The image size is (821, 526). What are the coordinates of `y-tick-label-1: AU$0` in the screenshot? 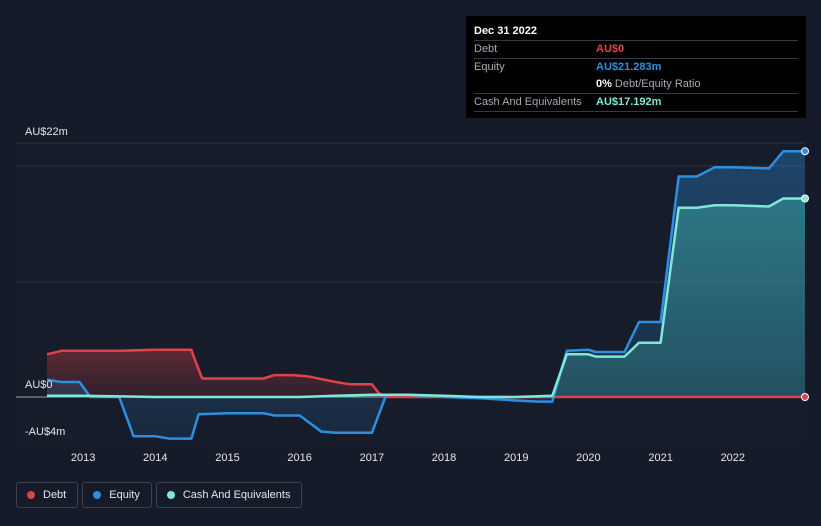 It's located at (39, 385).